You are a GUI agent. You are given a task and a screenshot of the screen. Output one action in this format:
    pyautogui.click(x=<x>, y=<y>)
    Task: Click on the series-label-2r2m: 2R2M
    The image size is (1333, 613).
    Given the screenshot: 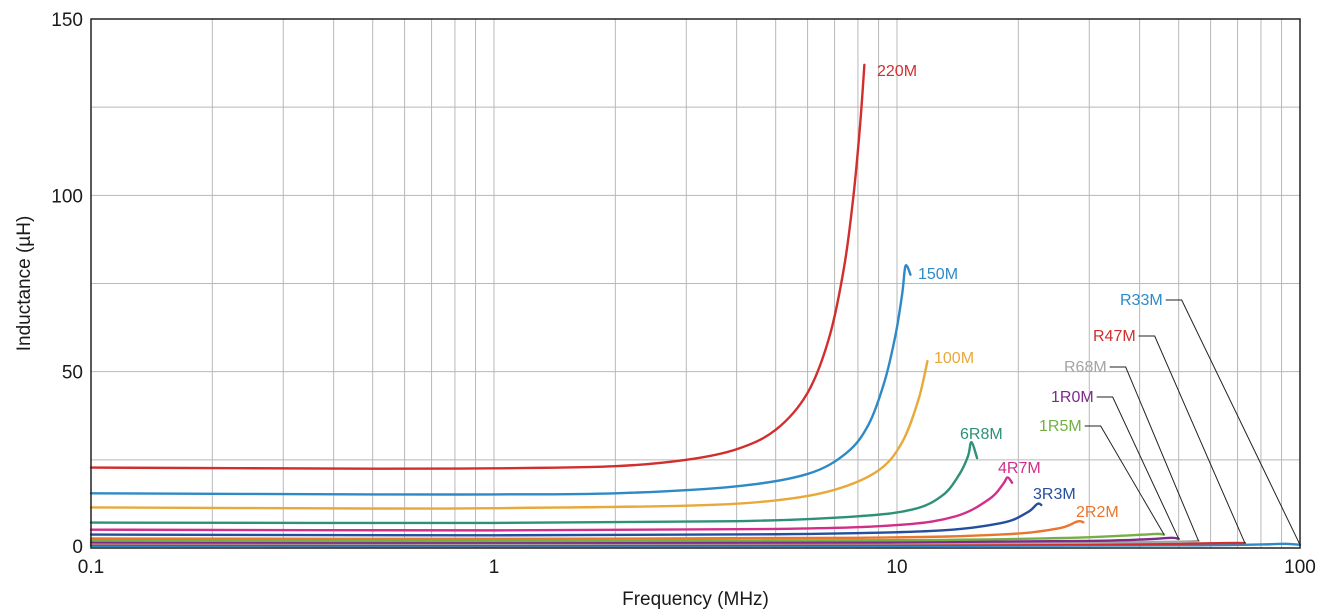 What is the action you would take?
    pyautogui.click(x=1097, y=512)
    